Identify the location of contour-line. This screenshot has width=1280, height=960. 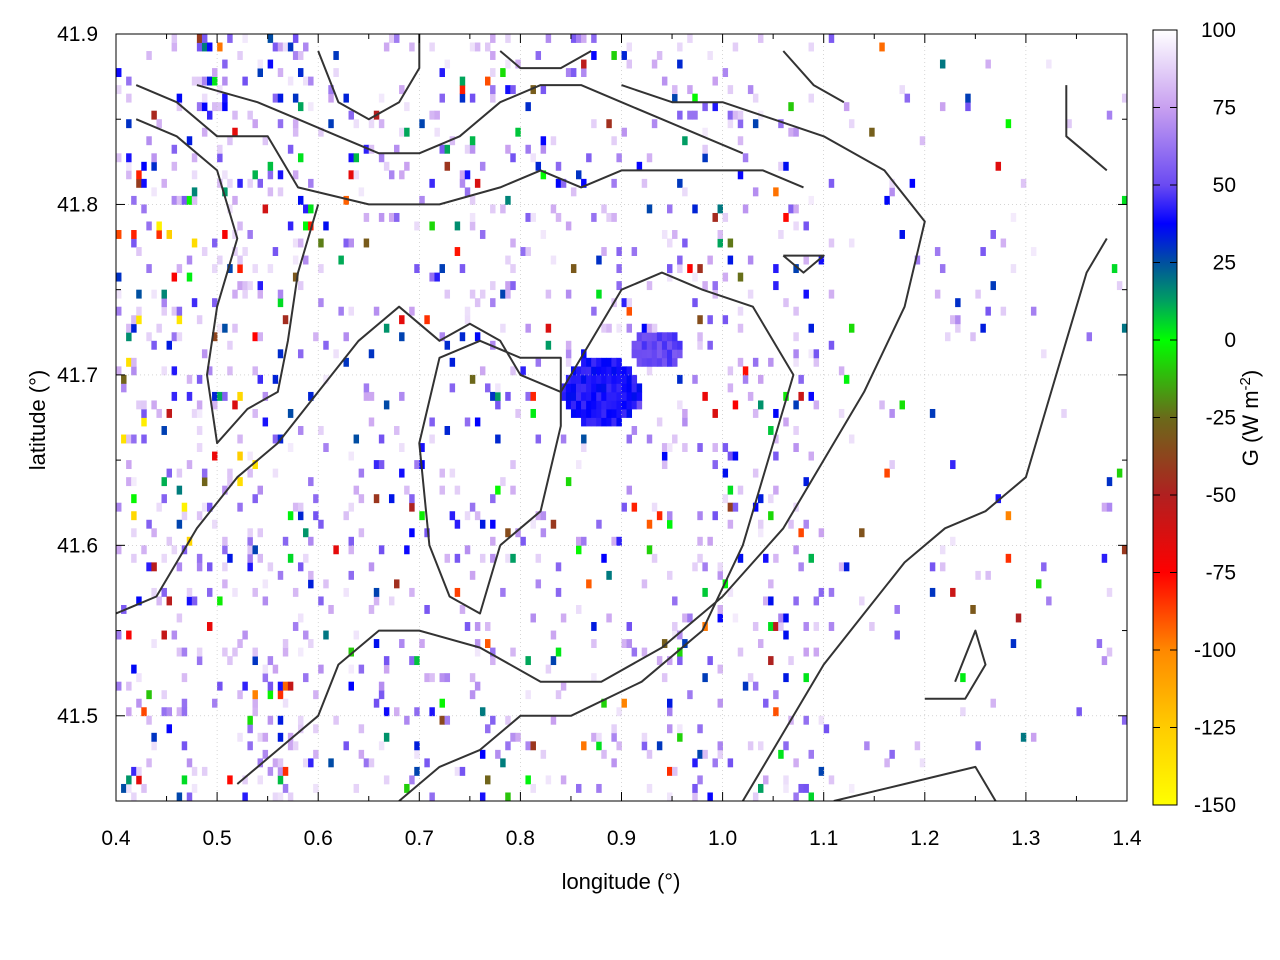
(803, 264).